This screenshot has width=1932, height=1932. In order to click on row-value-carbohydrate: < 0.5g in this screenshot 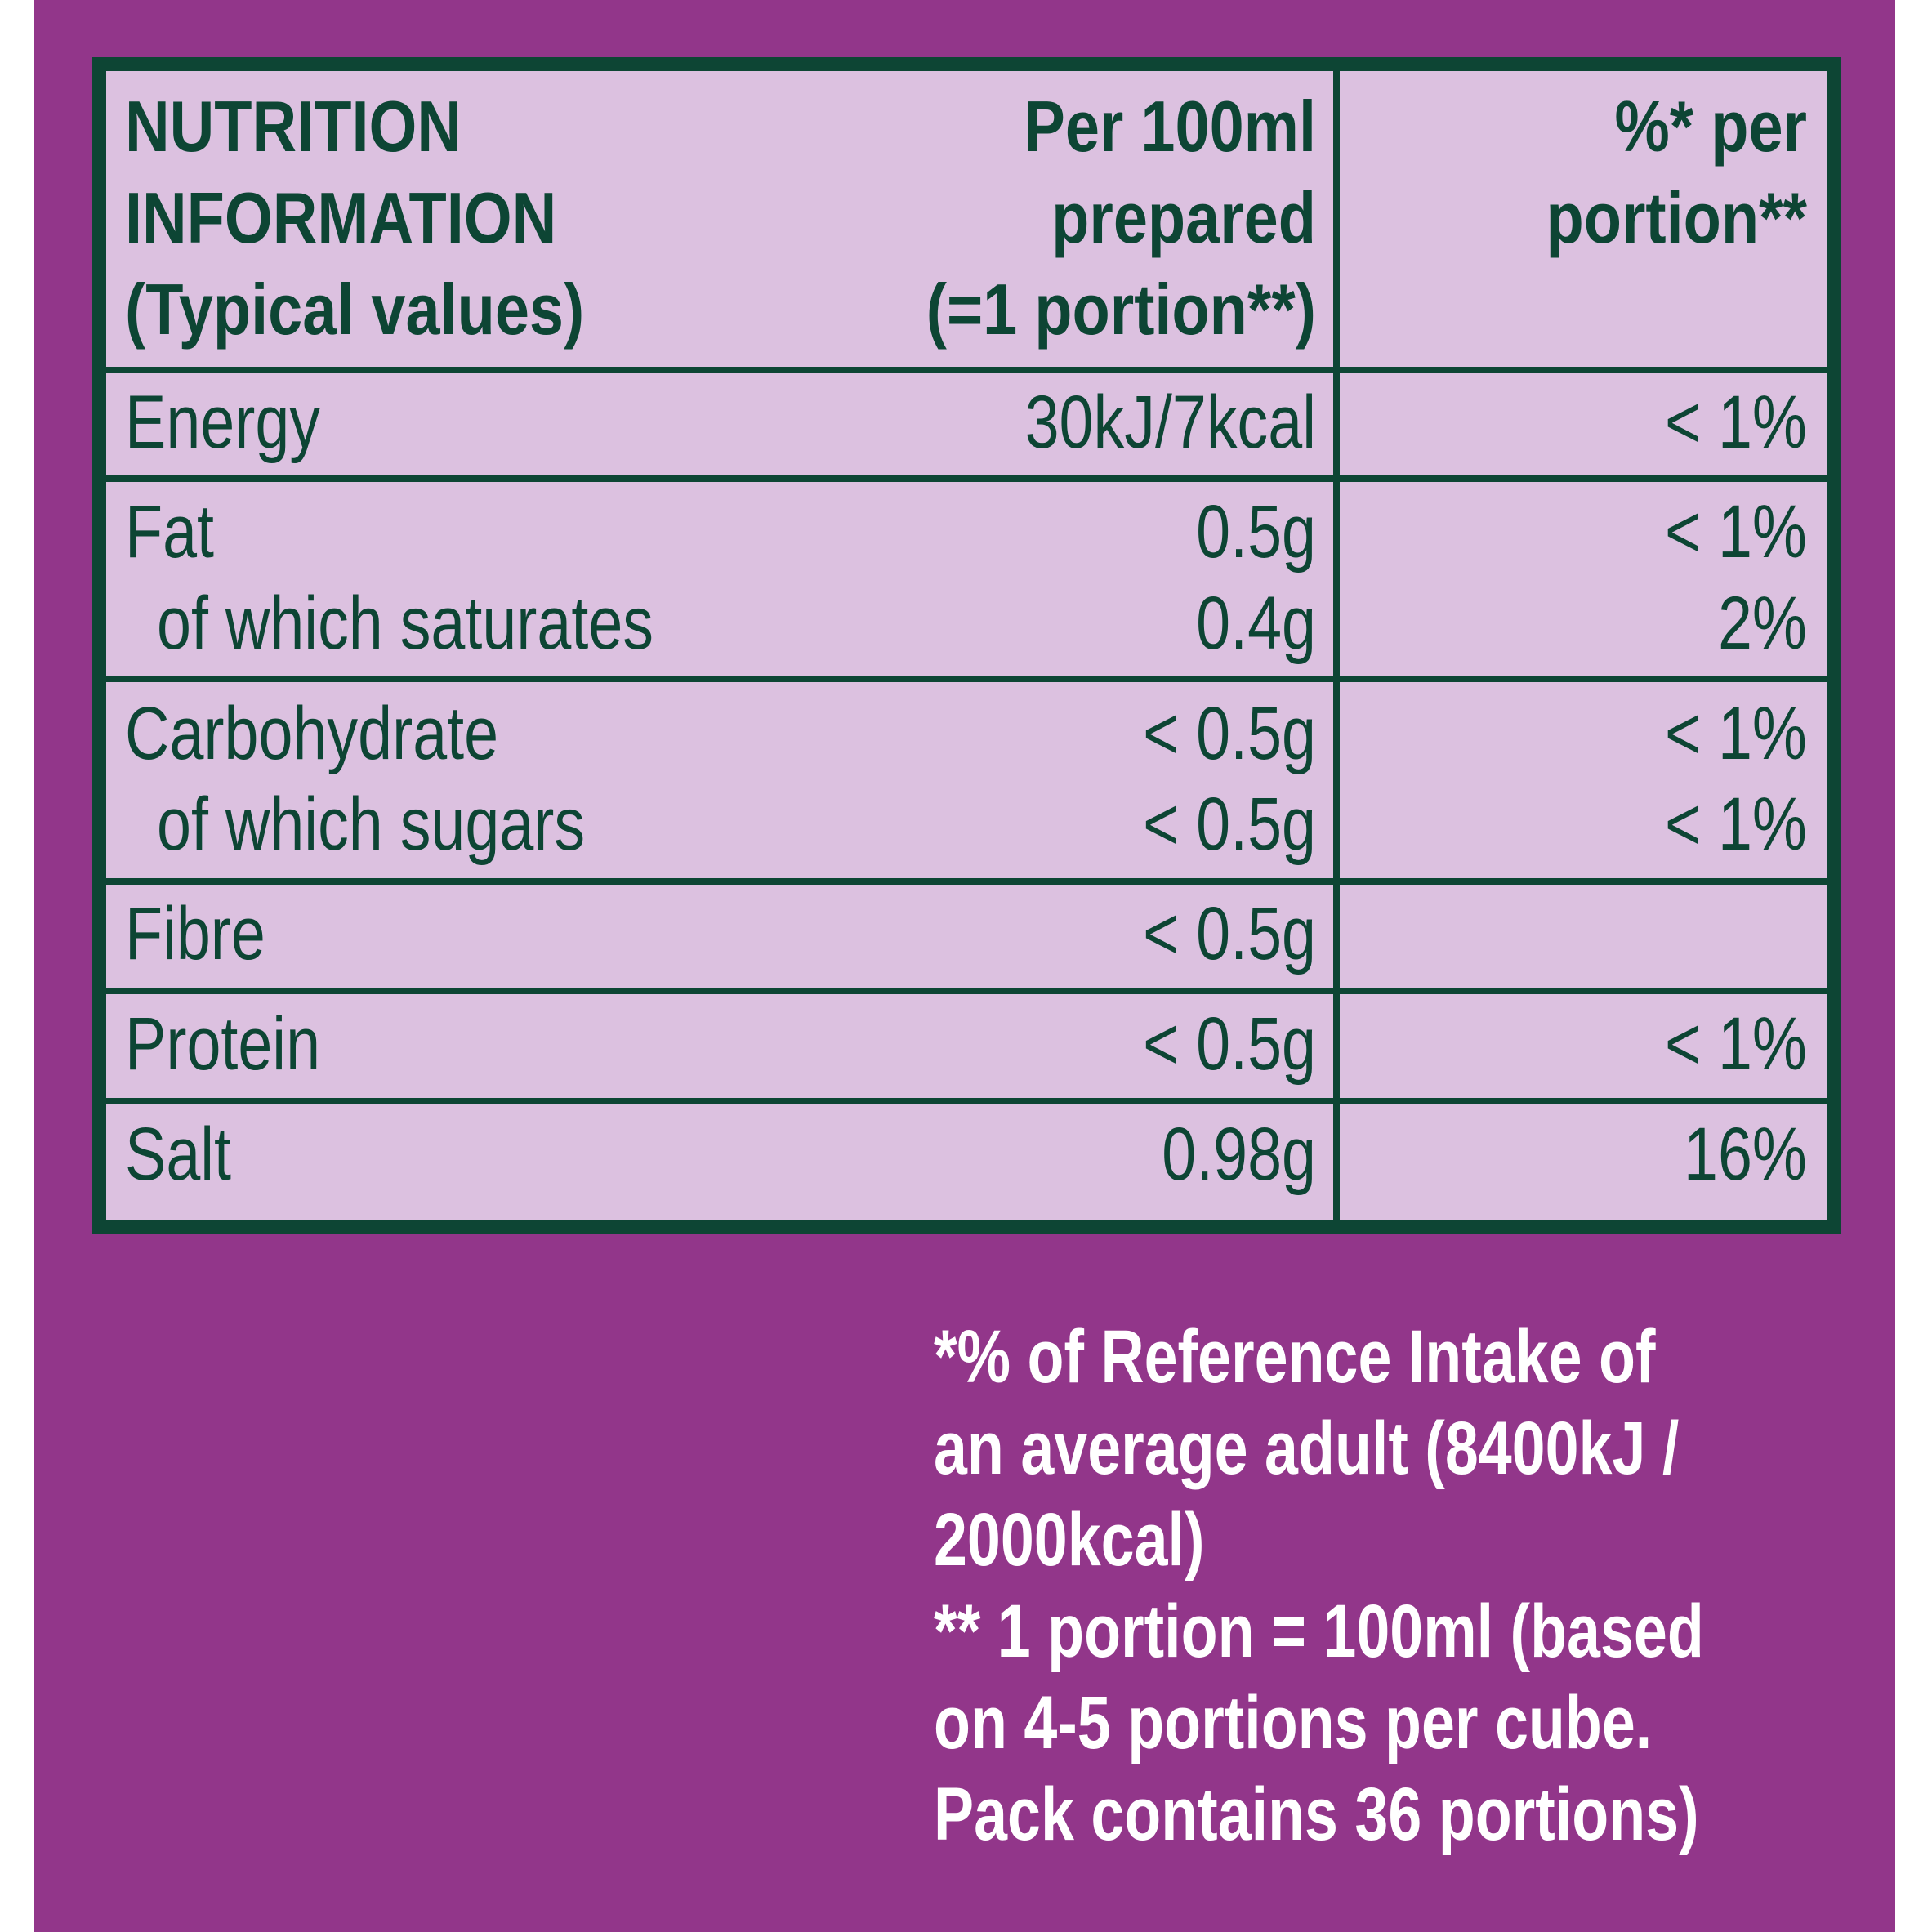, I will do `click(1229, 734)`.